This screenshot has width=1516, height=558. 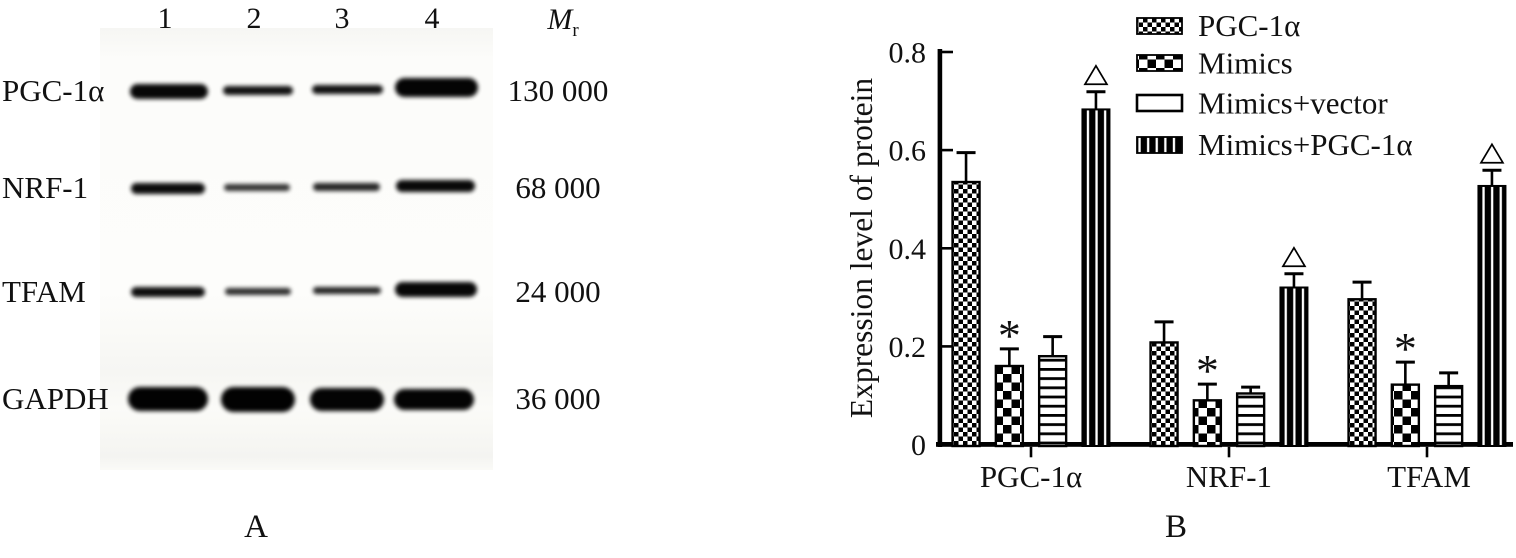 What do you see at coordinates (1176, 527) in the screenshot?
I see `panel-b-label: B` at bounding box center [1176, 527].